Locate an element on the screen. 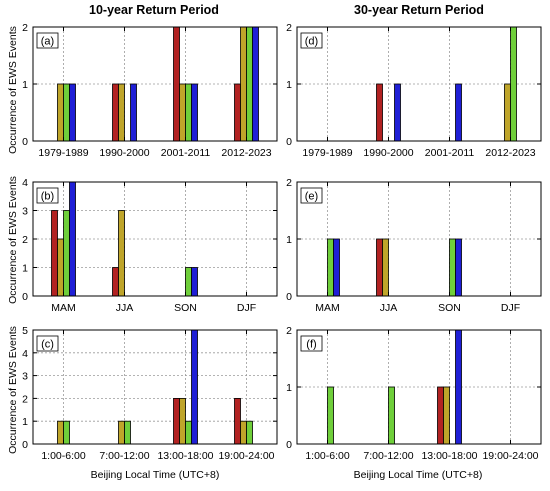 The image size is (550, 491). ylabel-top: Occurrence of EWS Events is located at coordinates (13, 90).